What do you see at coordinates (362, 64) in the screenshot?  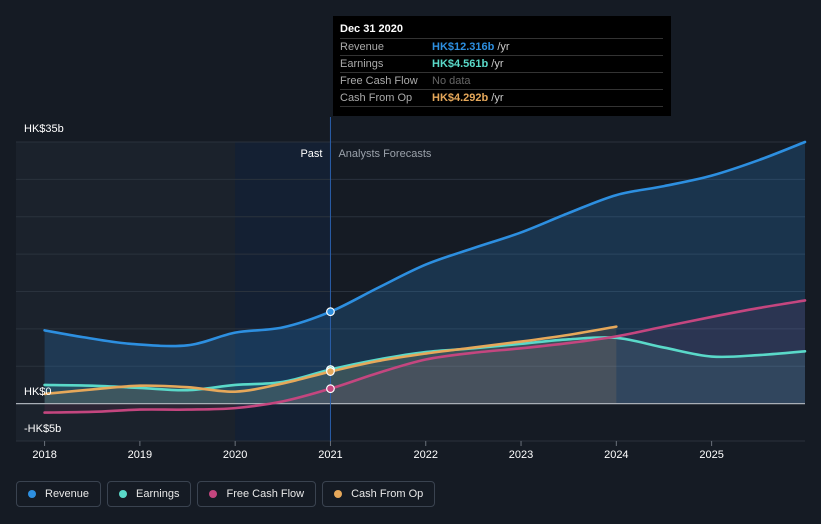 I see `tooltip-label: Earnings` at bounding box center [362, 64].